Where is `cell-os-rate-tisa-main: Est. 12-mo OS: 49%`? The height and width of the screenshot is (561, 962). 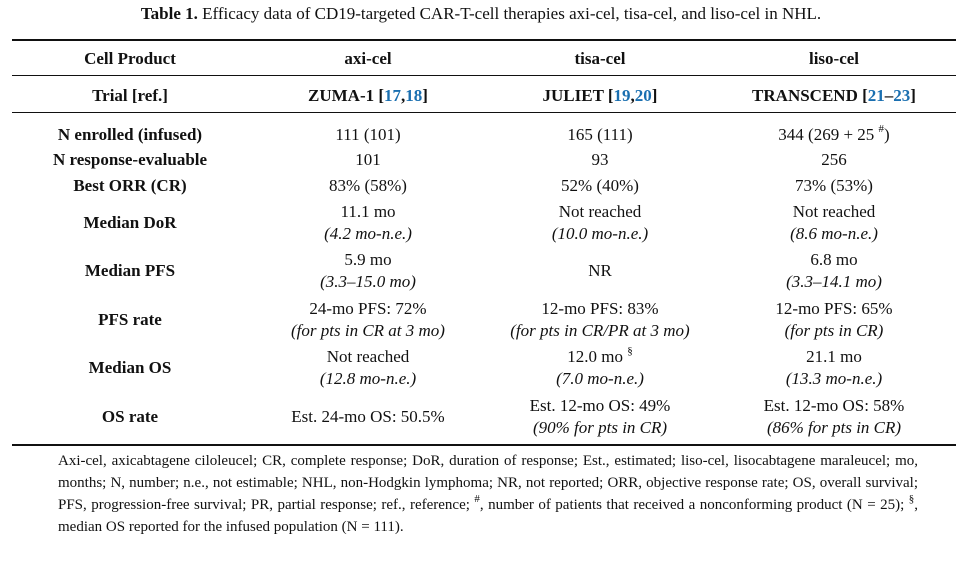
cell-os-rate-tisa-main: Est. 12-mo OS: 49% is located at coordinates (600, 405).